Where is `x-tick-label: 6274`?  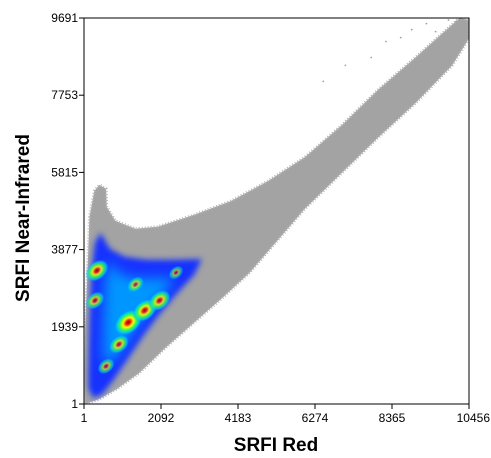 x-tick-label: 6274 is located at coordinates (315, 418).